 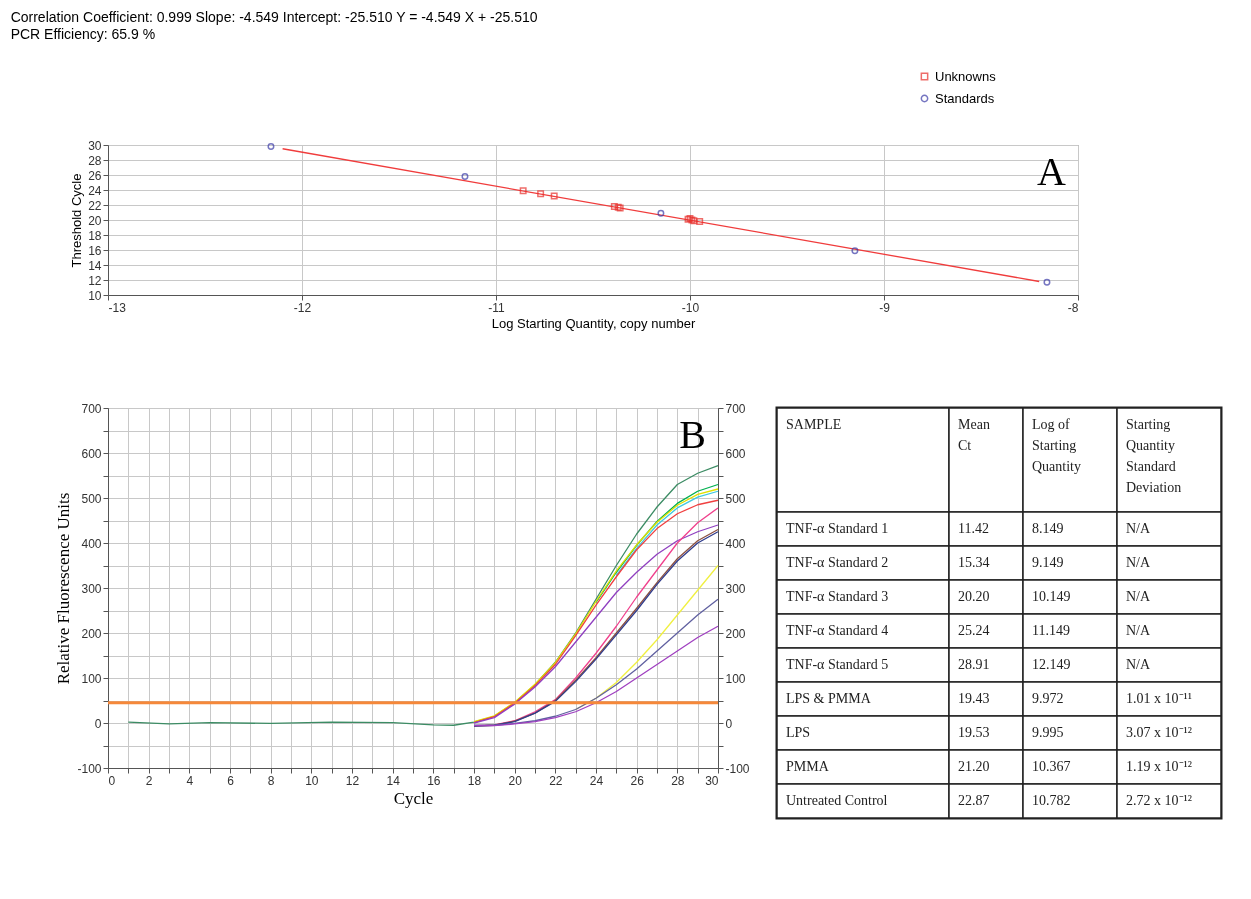 I want to click on x-axis-title: Log Starting Quantity, copy number, so click(x=593, y=323).